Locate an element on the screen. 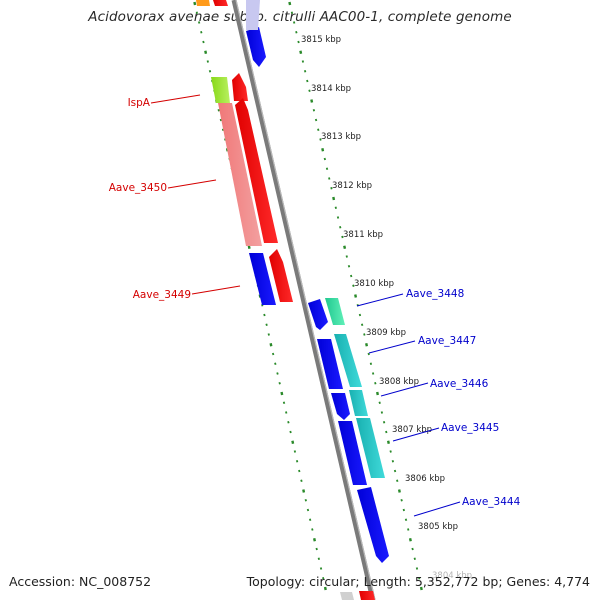 This screenshot has height=600, width=600. gene-partial-bottom-red is located at coordinates (367, 595).